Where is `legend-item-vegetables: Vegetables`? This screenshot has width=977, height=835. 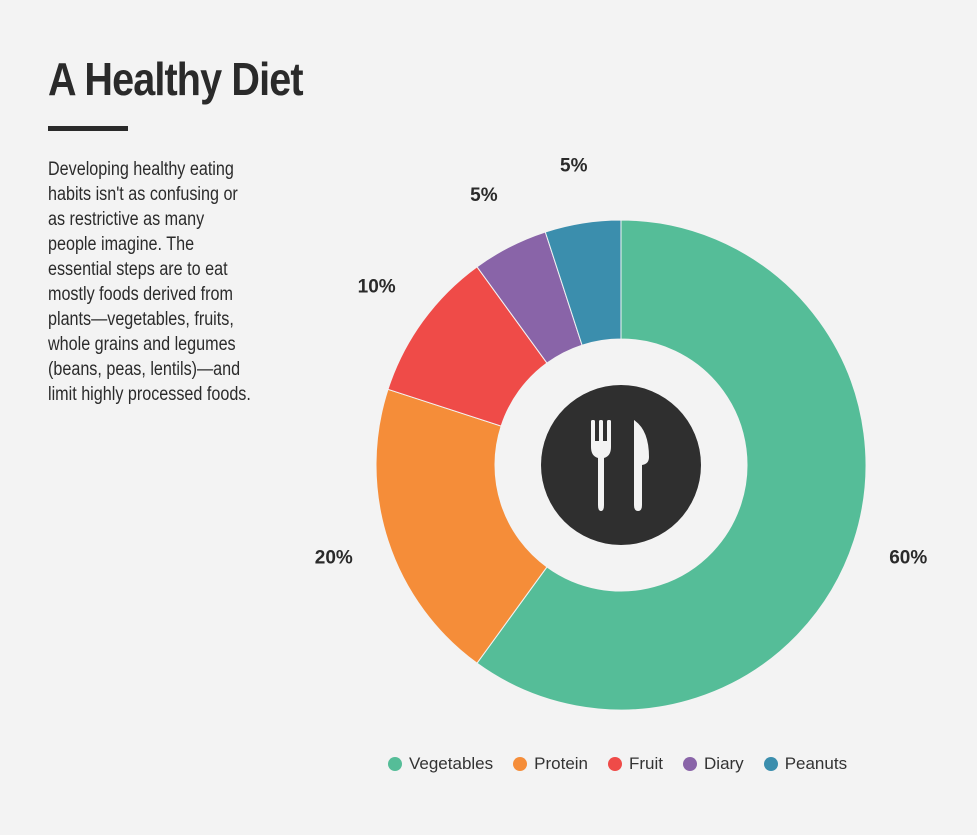
legend-item-vegetables: Vegetables is located at coordinates (440, 764).